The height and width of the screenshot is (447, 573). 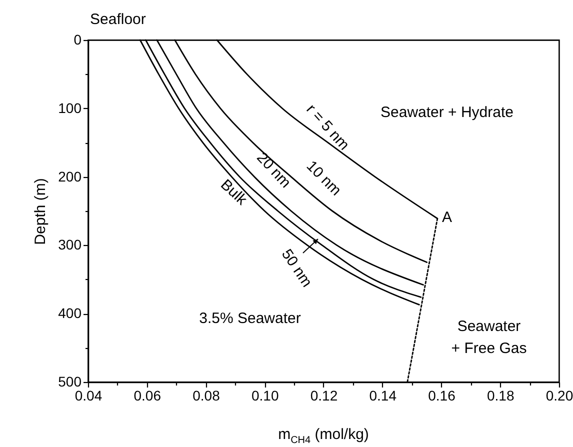 What do you see at coordinates (70, 108) in the screenshot?
I see `y-tick-label: 100` at bounding box center [70, 108].